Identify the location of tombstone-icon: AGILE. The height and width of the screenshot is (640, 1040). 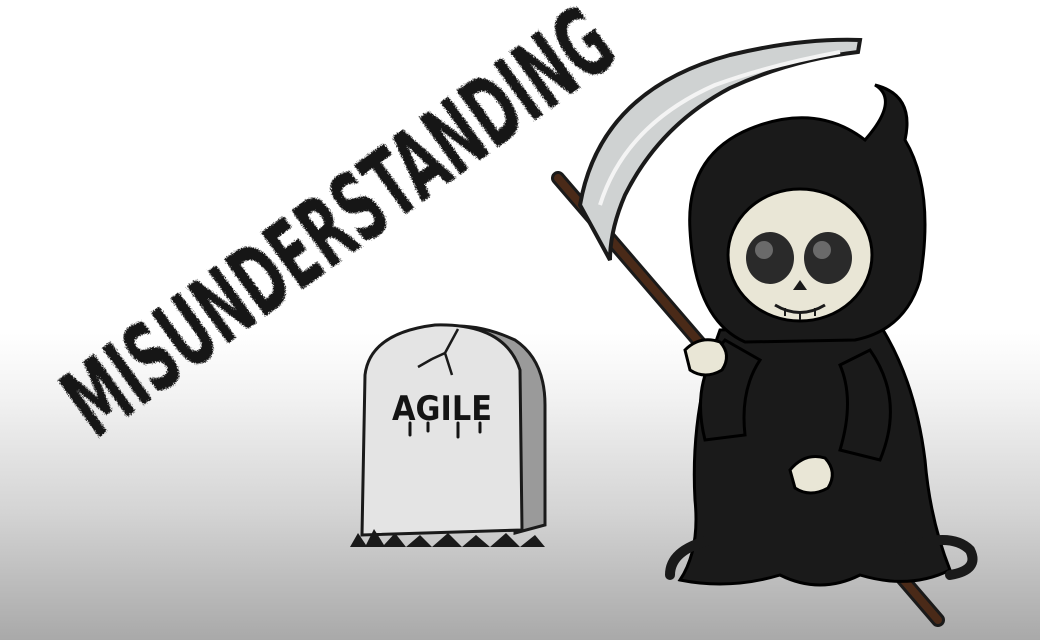
(448, 435).